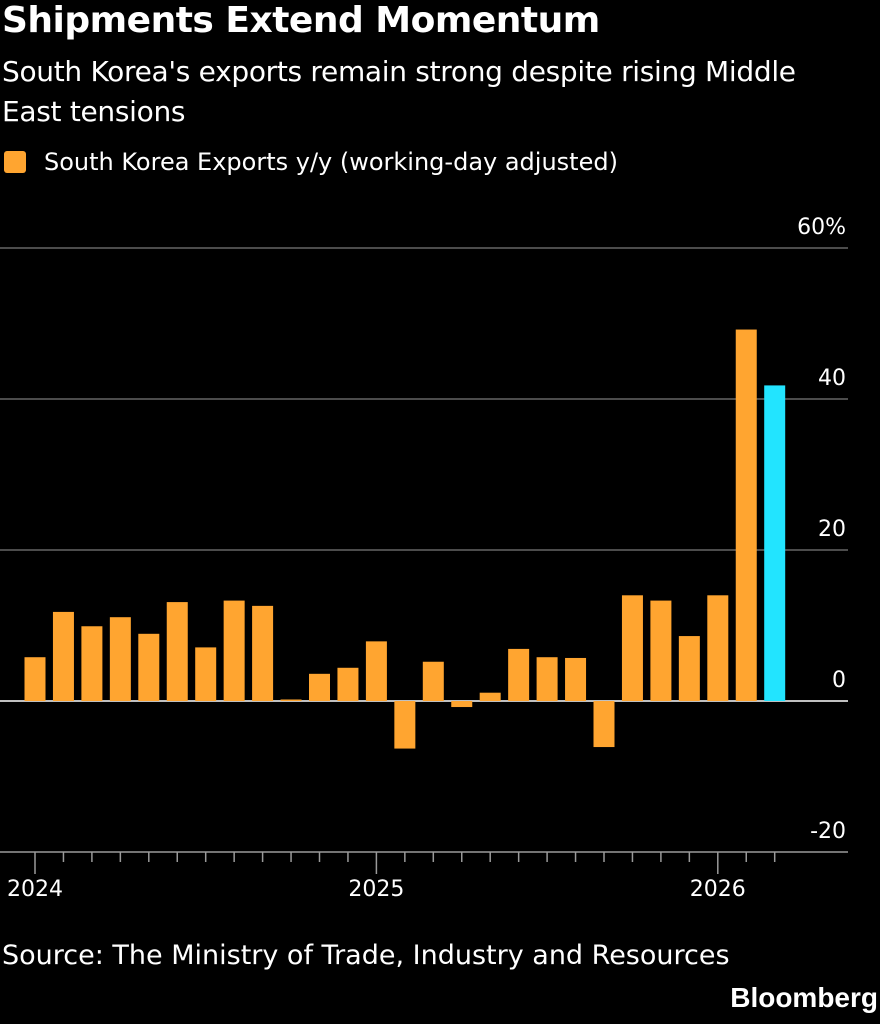 This screenshot has height=1024, width=880. What do you see at coordinates (35, 889) in the screenshot?
I see `x-tick-label: 2024` at bounding box center [35, 889].